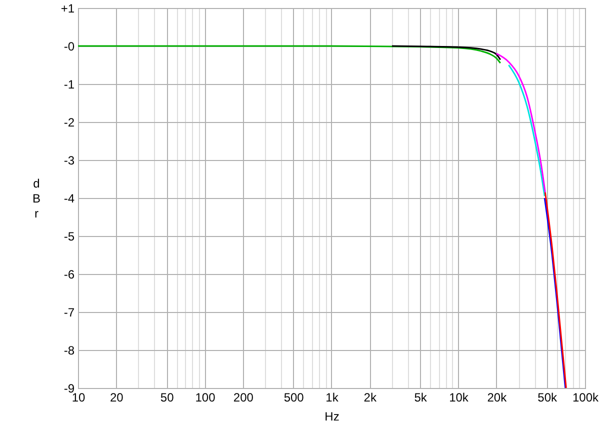 The height and width of the screenshot is (436, 600). Describe the element at coordinates (69, 199) in the screenshot. I see `y-tick-label: -4` at that location.